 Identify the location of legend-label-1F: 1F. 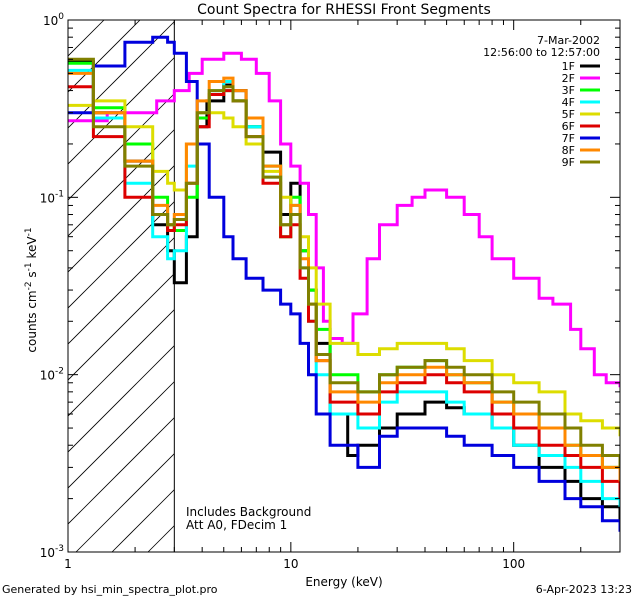
(568, 66).